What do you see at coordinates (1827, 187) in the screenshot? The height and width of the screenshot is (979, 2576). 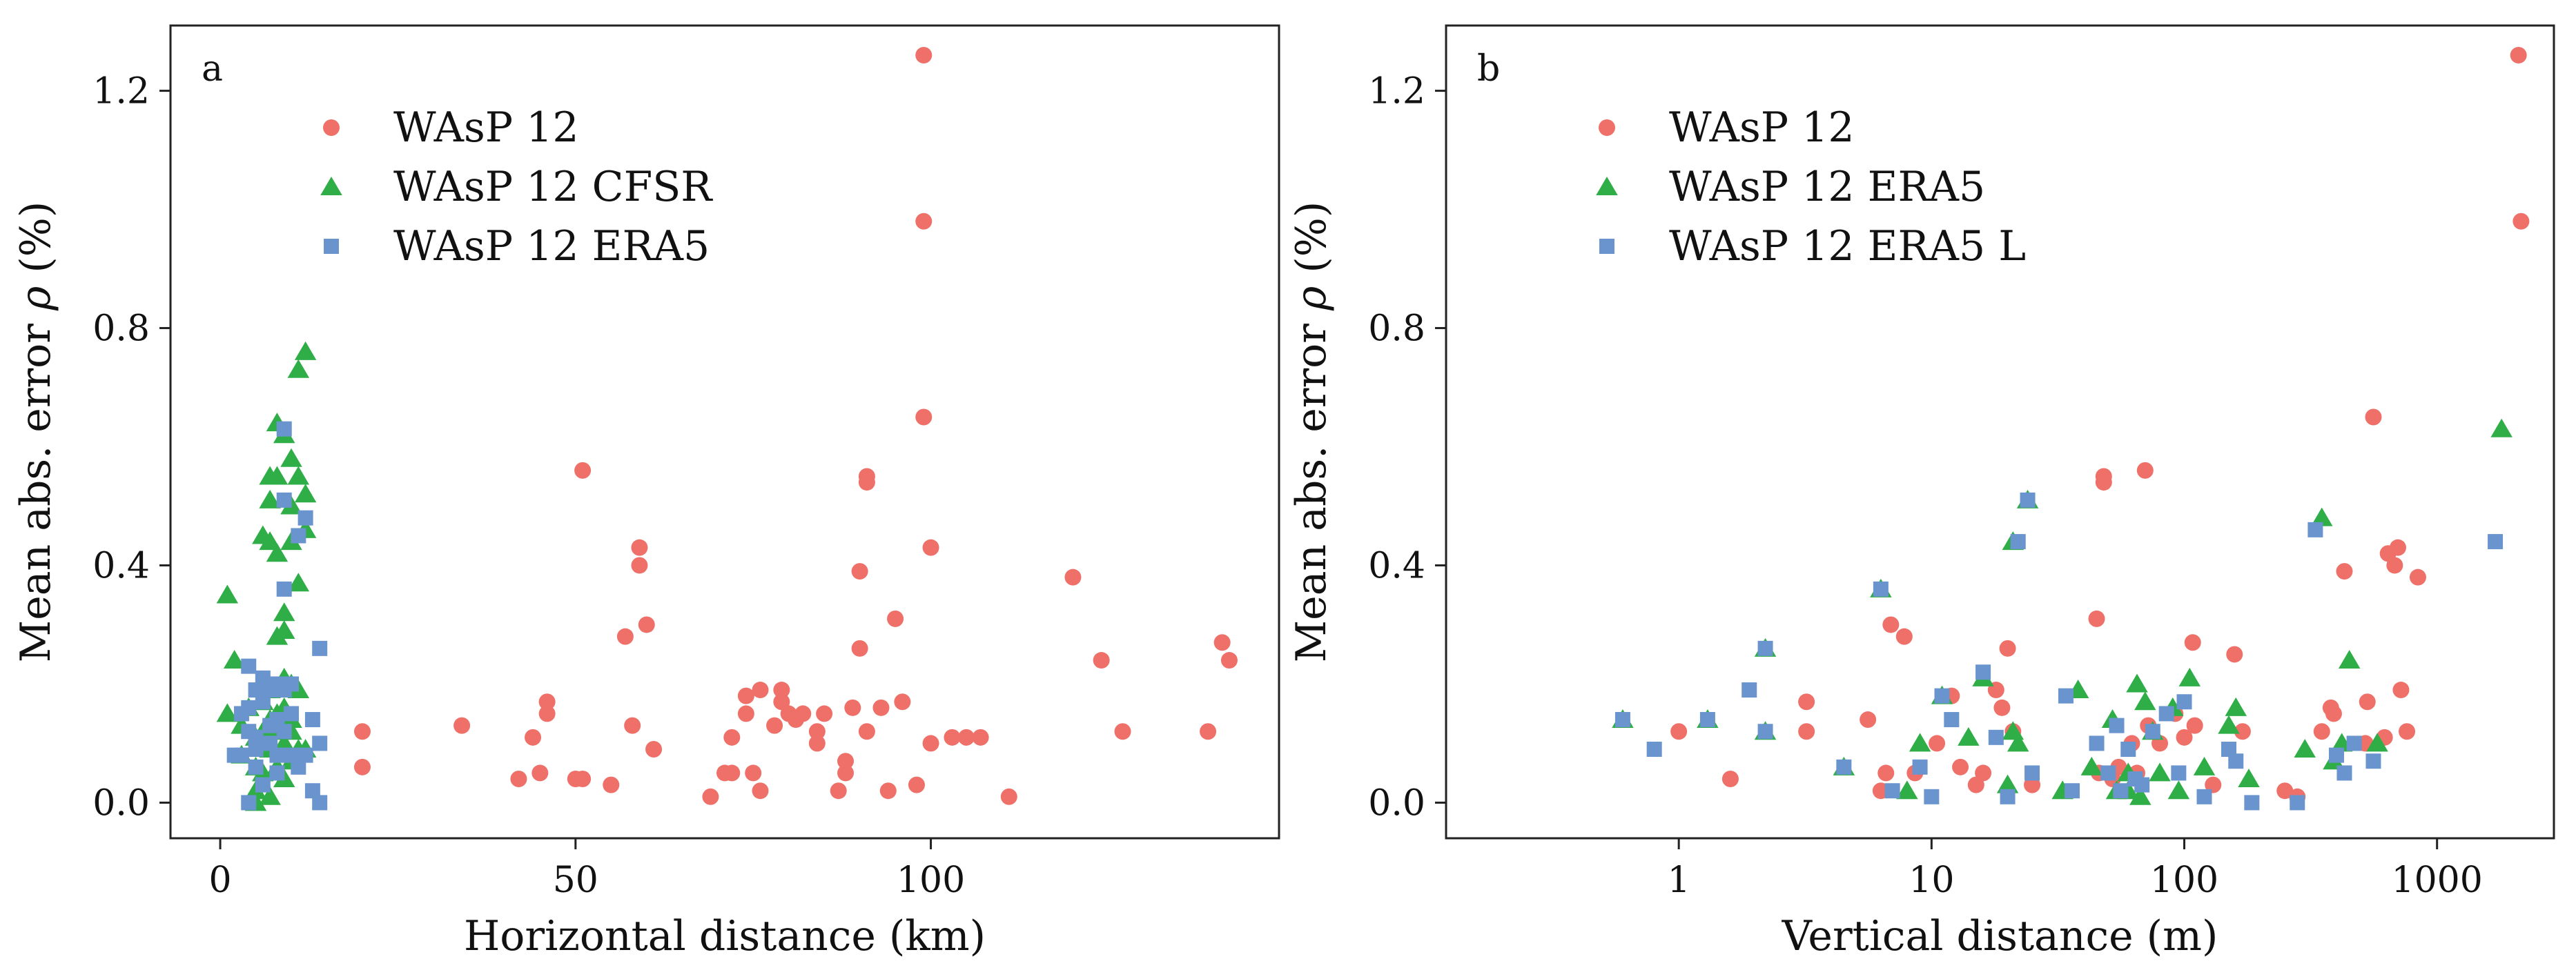 I see `legend-label: WAsP 12 ERA5` at bounding box center [1827, 187].